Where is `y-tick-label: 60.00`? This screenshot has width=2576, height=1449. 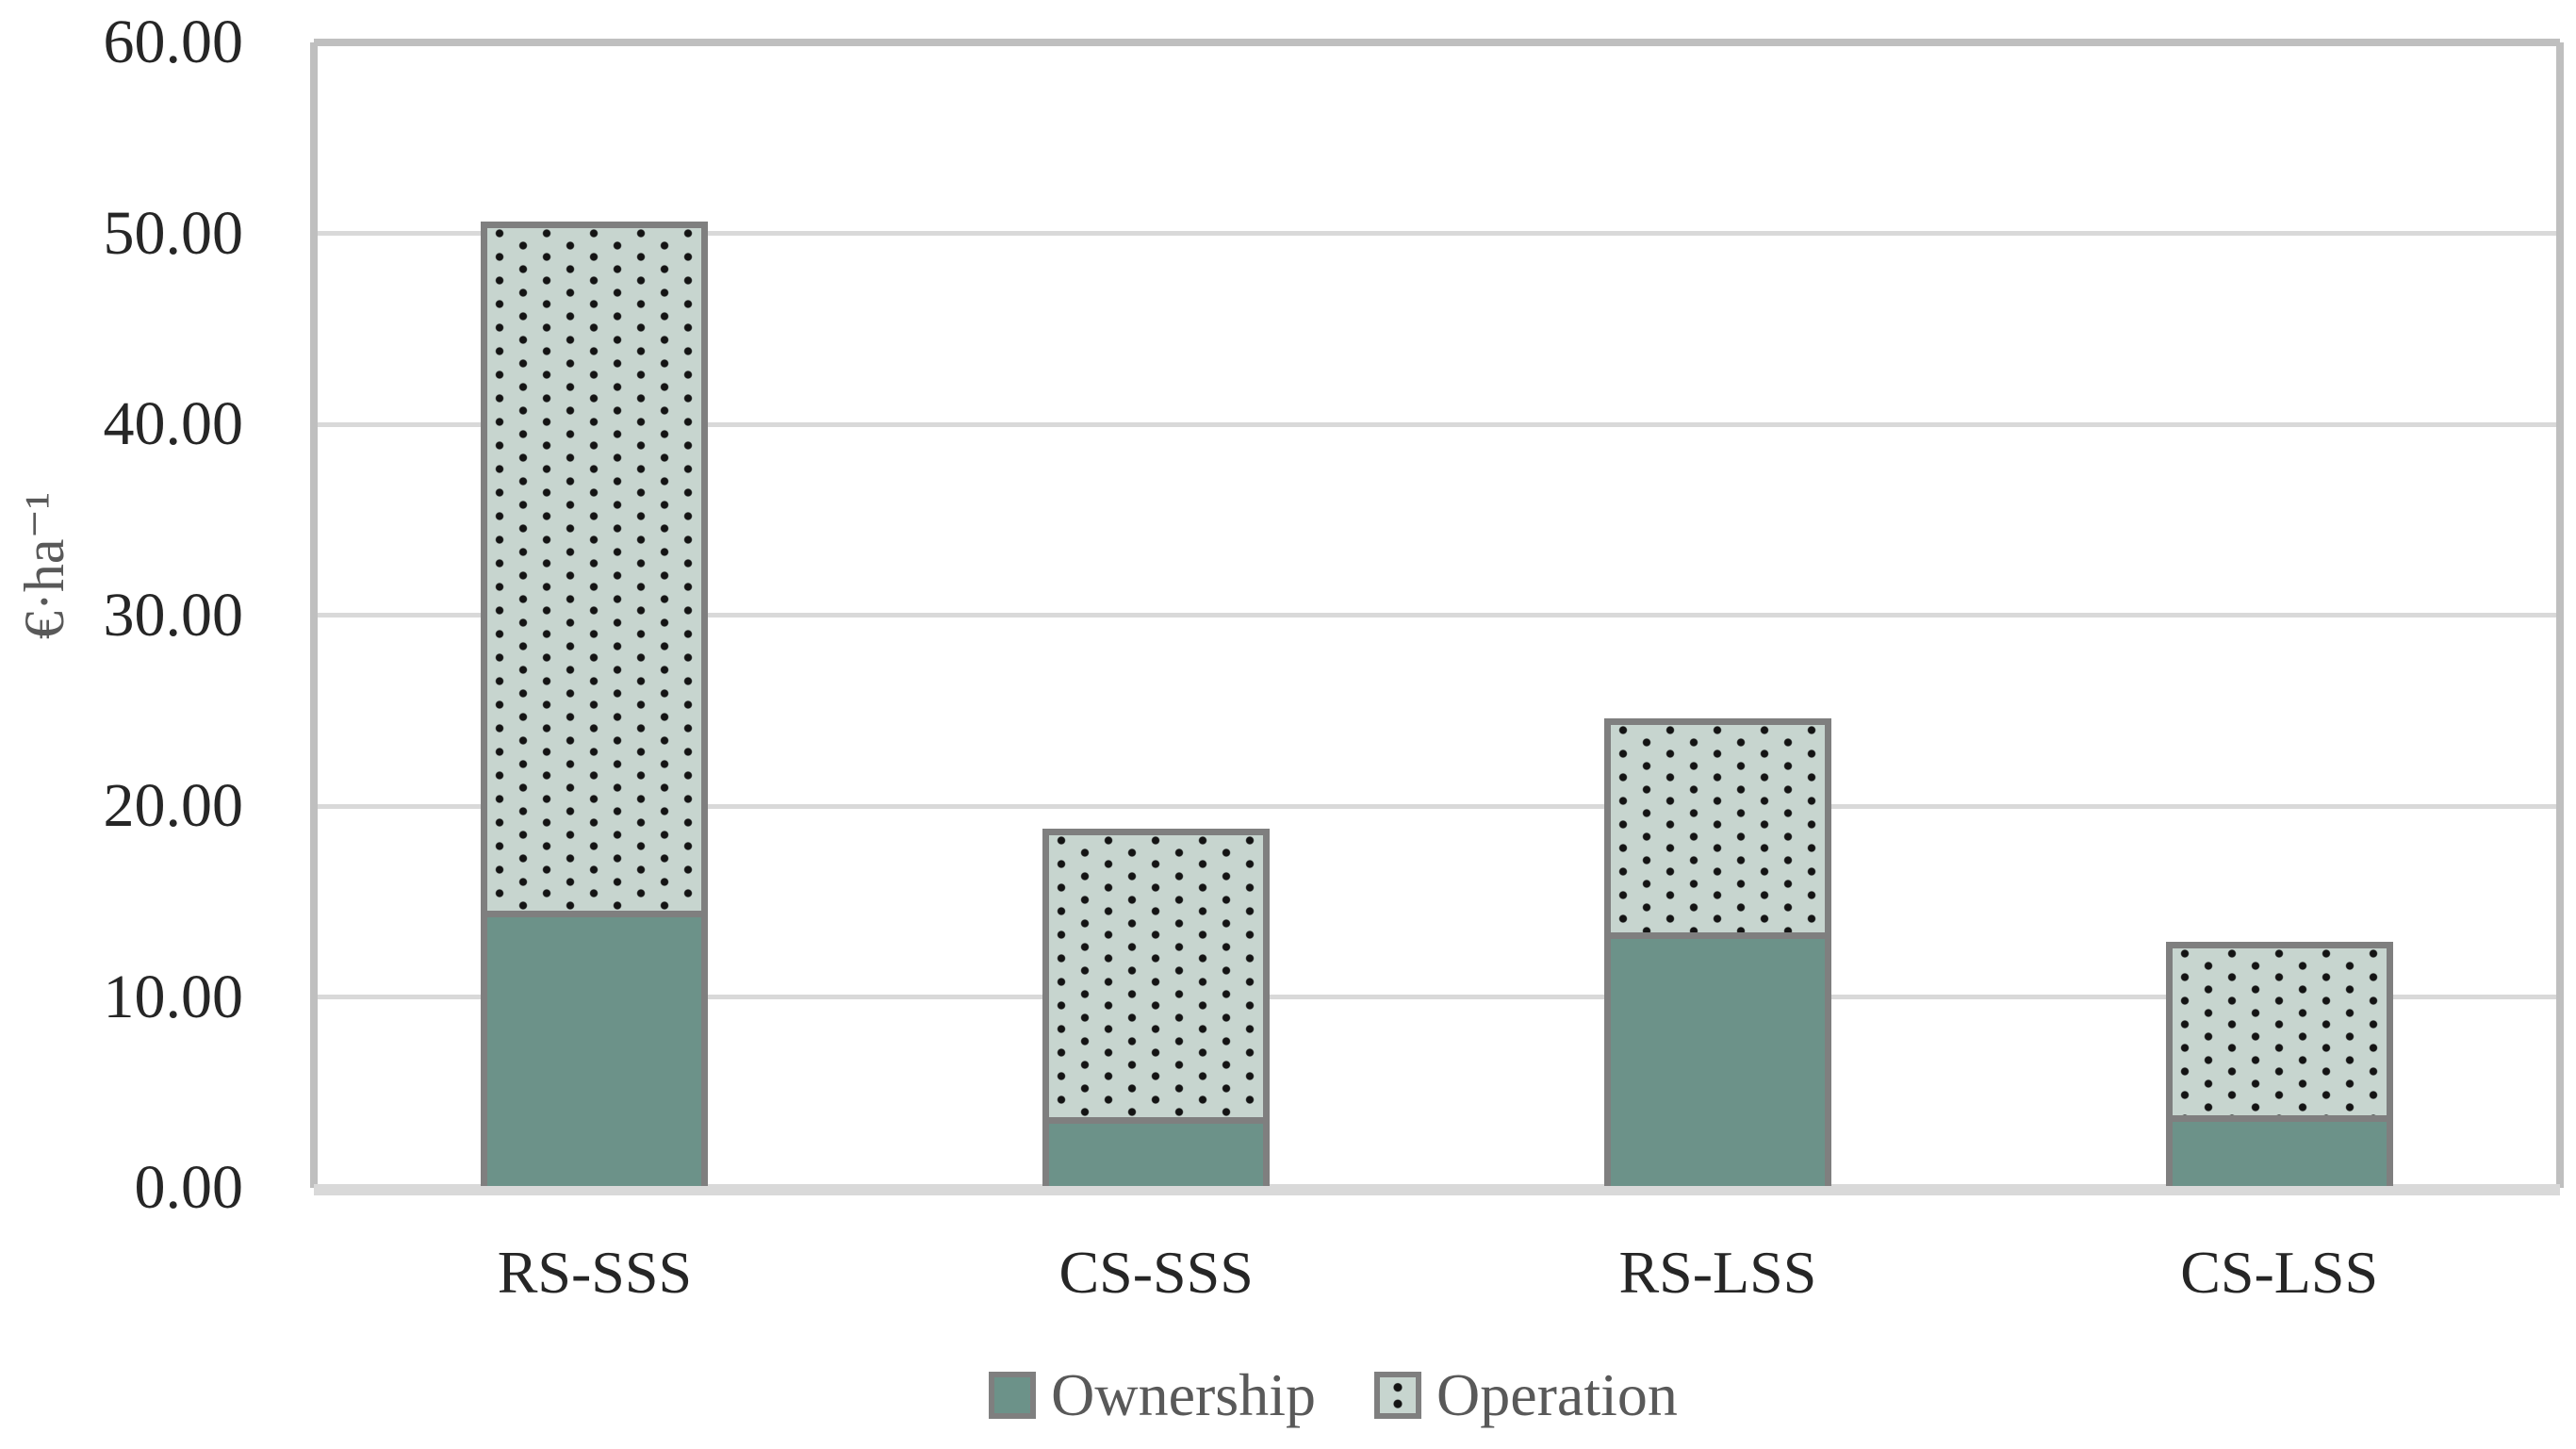 y-tick-label: 60.00 is located at coordinates (173, 42).